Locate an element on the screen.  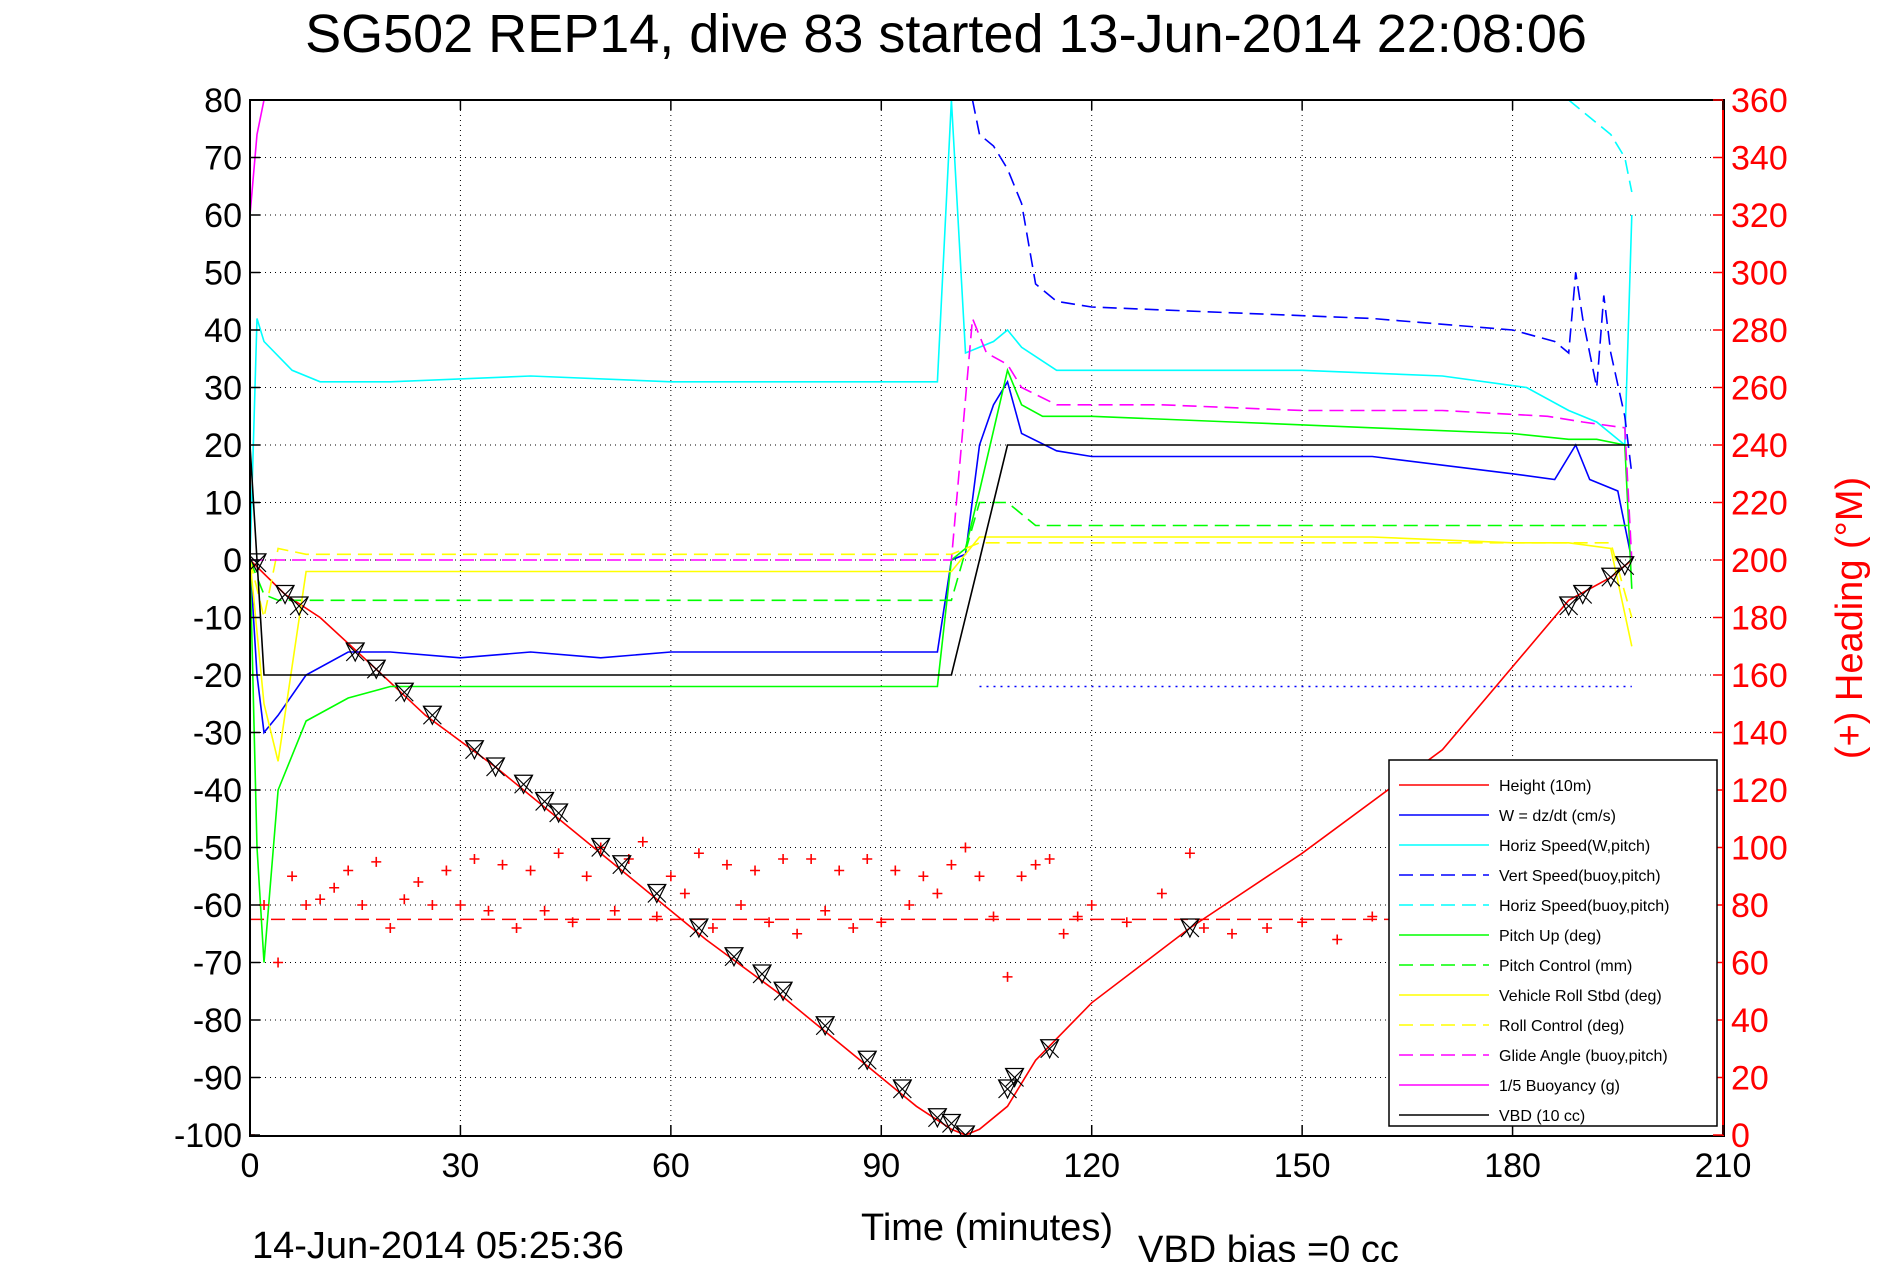
right-y-tick-label: 40 is located at coordinates (1750, 1021).